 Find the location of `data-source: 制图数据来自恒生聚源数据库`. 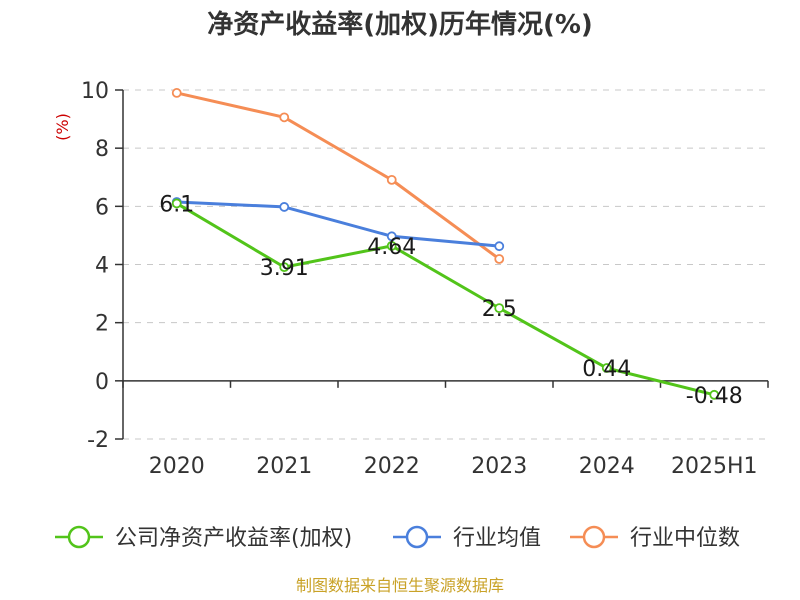

data-source: 制图数据来自恒生聚源数据库 is located at coordinates (400, 585).